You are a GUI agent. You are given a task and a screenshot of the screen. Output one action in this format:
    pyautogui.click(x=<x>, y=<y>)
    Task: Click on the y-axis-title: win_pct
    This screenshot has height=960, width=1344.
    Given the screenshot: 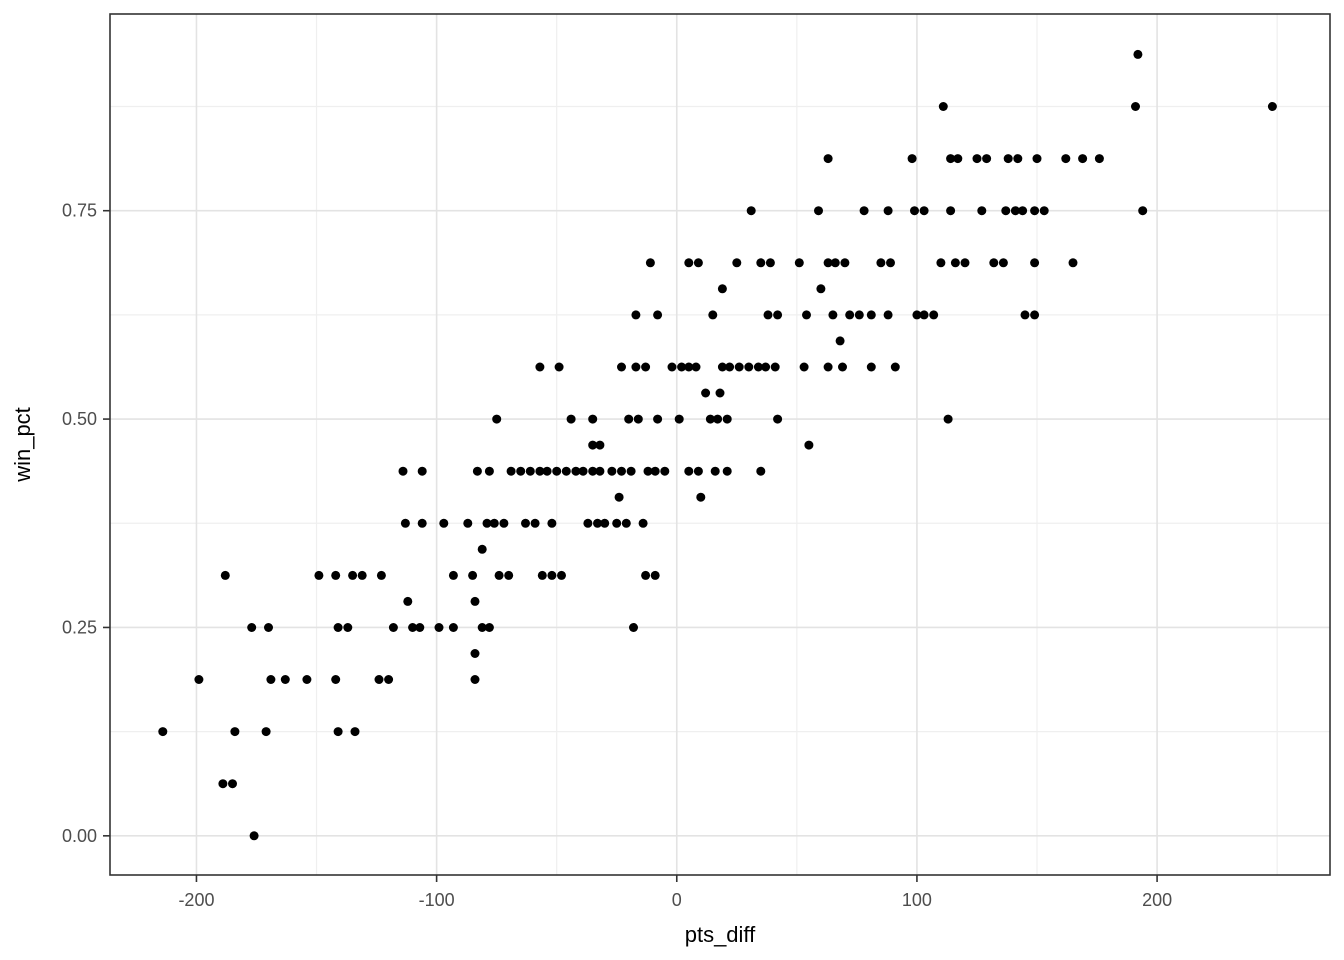 What is the action you would take?
    pyautogui.click(x=22, y=445)
    